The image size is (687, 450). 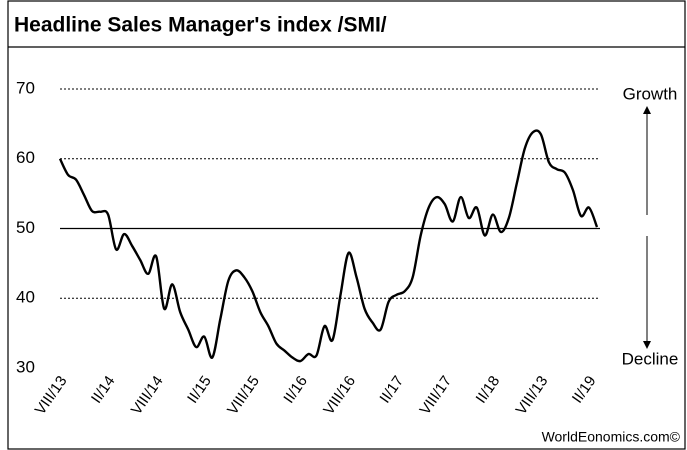 I want to click on y-tick-label: 30, so click(x=25, y=366).